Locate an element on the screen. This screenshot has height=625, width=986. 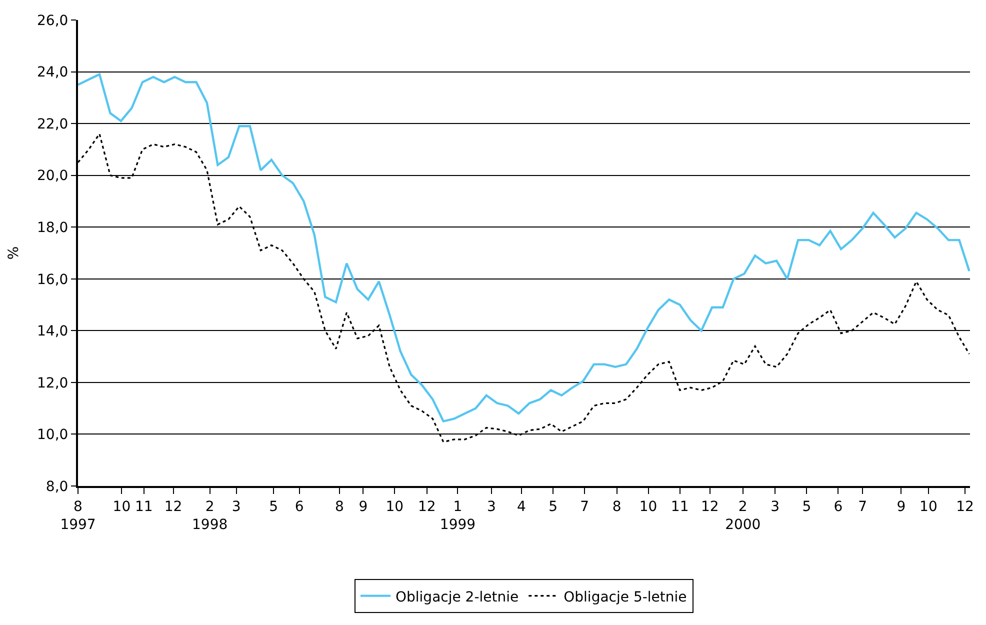
y-tick-label: 18,0 is located at coordinates (52, 228).